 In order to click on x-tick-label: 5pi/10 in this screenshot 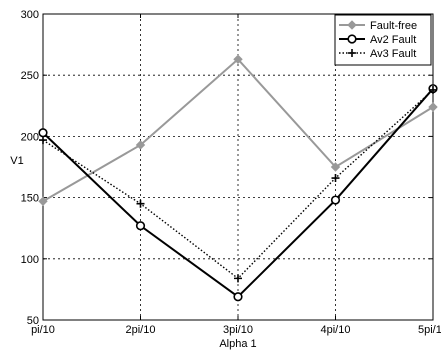, I will do `click(429, 330)`.